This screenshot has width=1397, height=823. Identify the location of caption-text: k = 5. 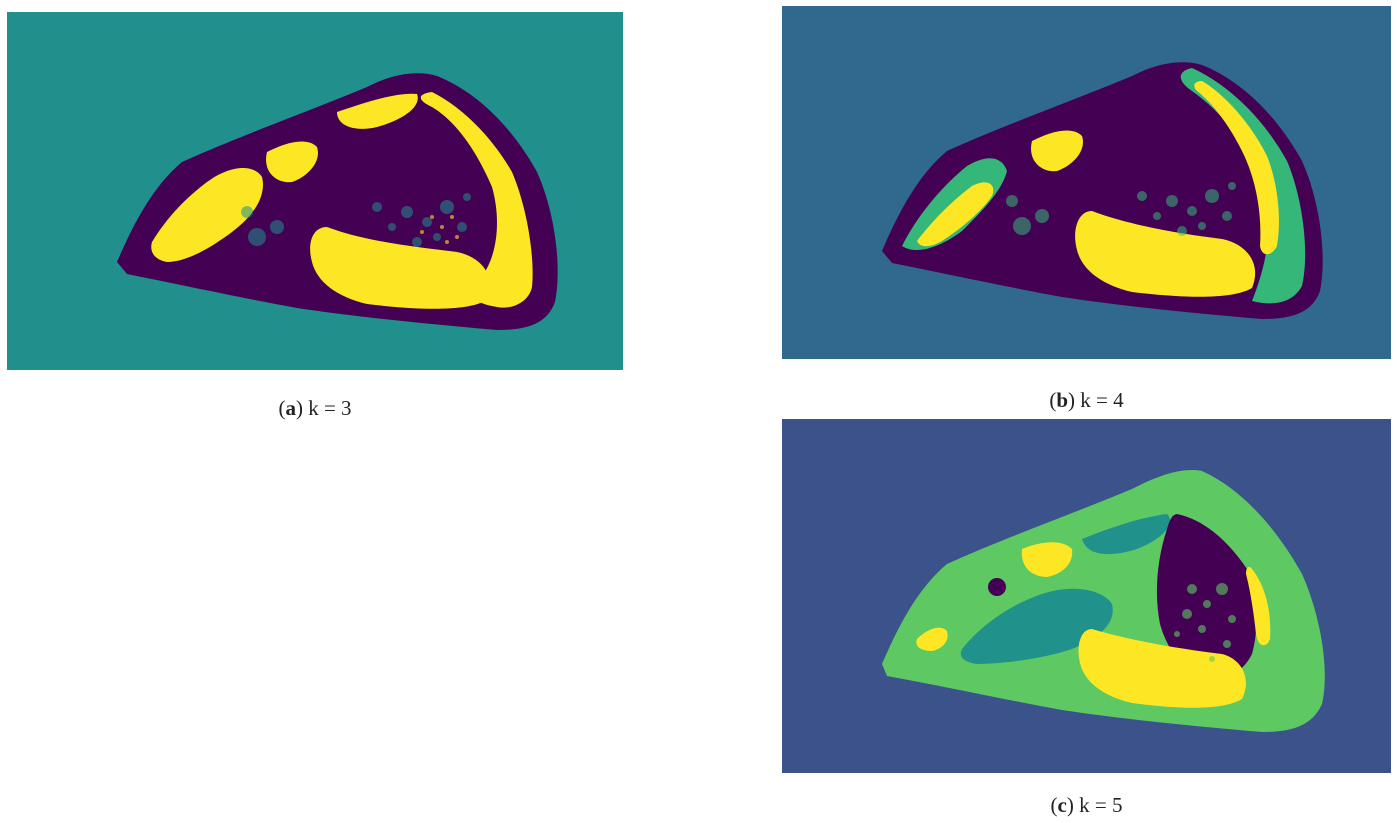
(1101, 805).